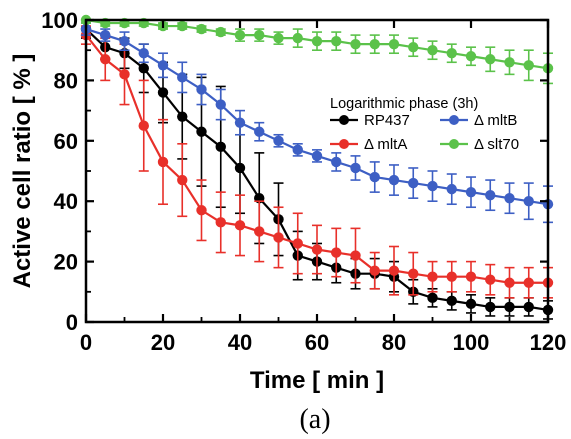  Describe the element at coordinates (66, 141) in the screenshot. I see `y-tick-label: 60` at that location.